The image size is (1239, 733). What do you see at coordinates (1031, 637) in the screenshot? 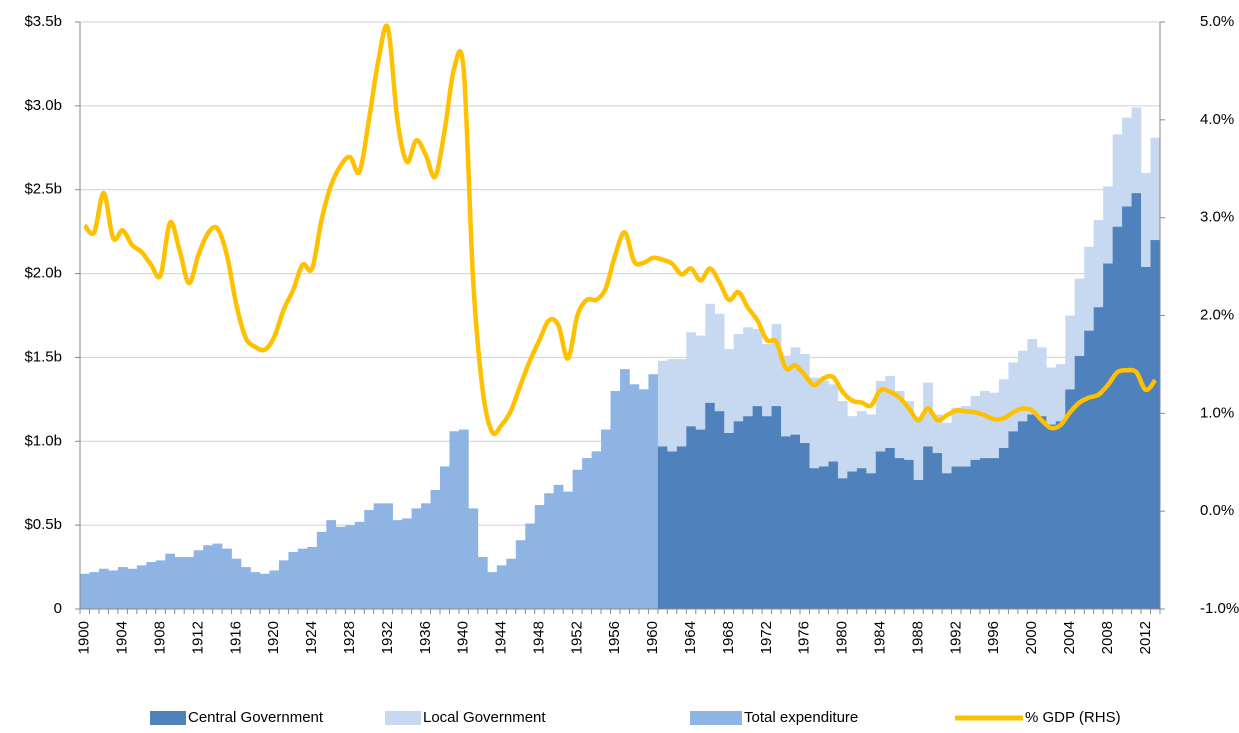
I see `x-tick-label: 2000` at bounding box center [1031, 637].